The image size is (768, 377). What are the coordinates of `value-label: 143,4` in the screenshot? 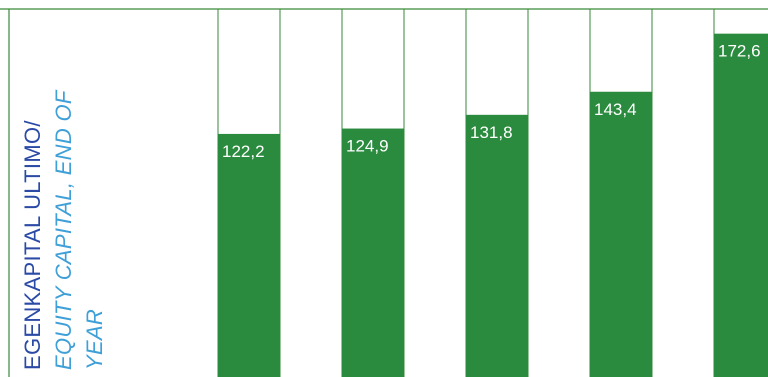 It's located at (615, 109).